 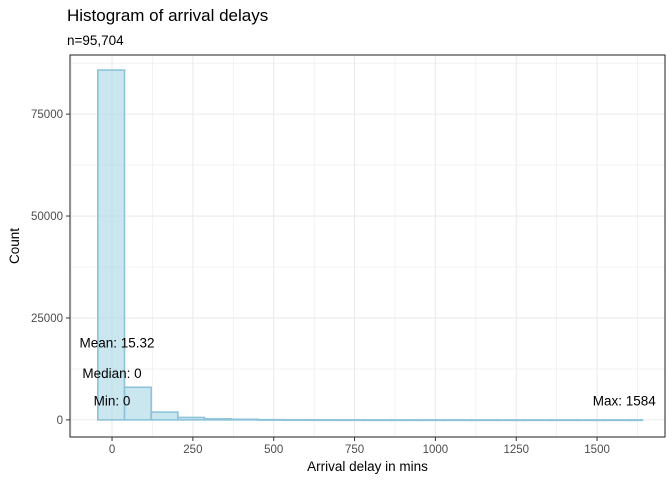 What do you see at coordinates (47, 217) in the screenshot?
I see `y-tick-label: 50000` at bounding box center [47, 217].